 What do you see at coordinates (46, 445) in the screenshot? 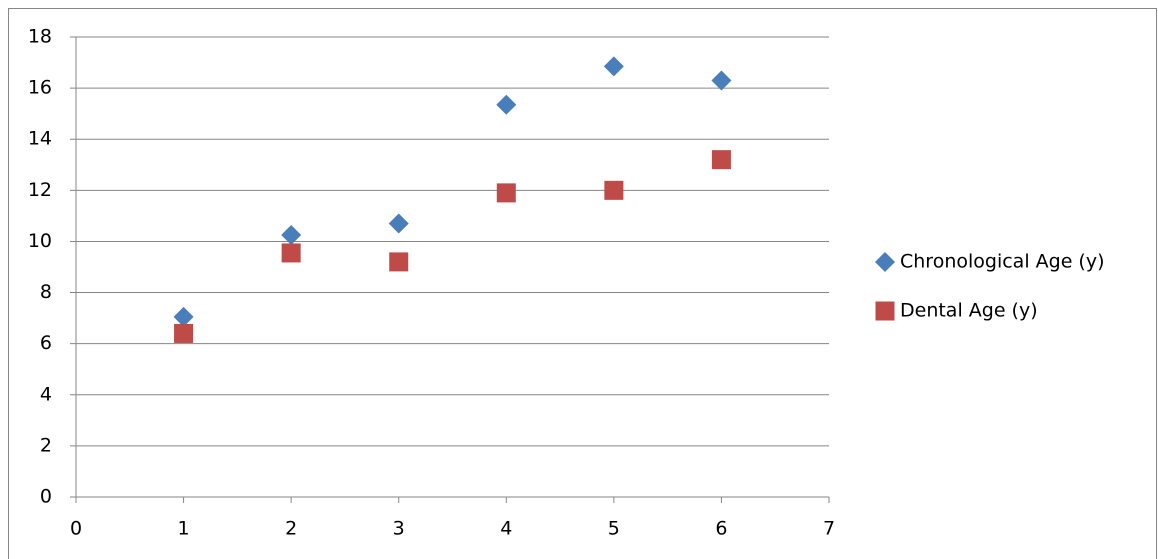
I see `y-tick-label: 2` at bounding box center [46, 445].